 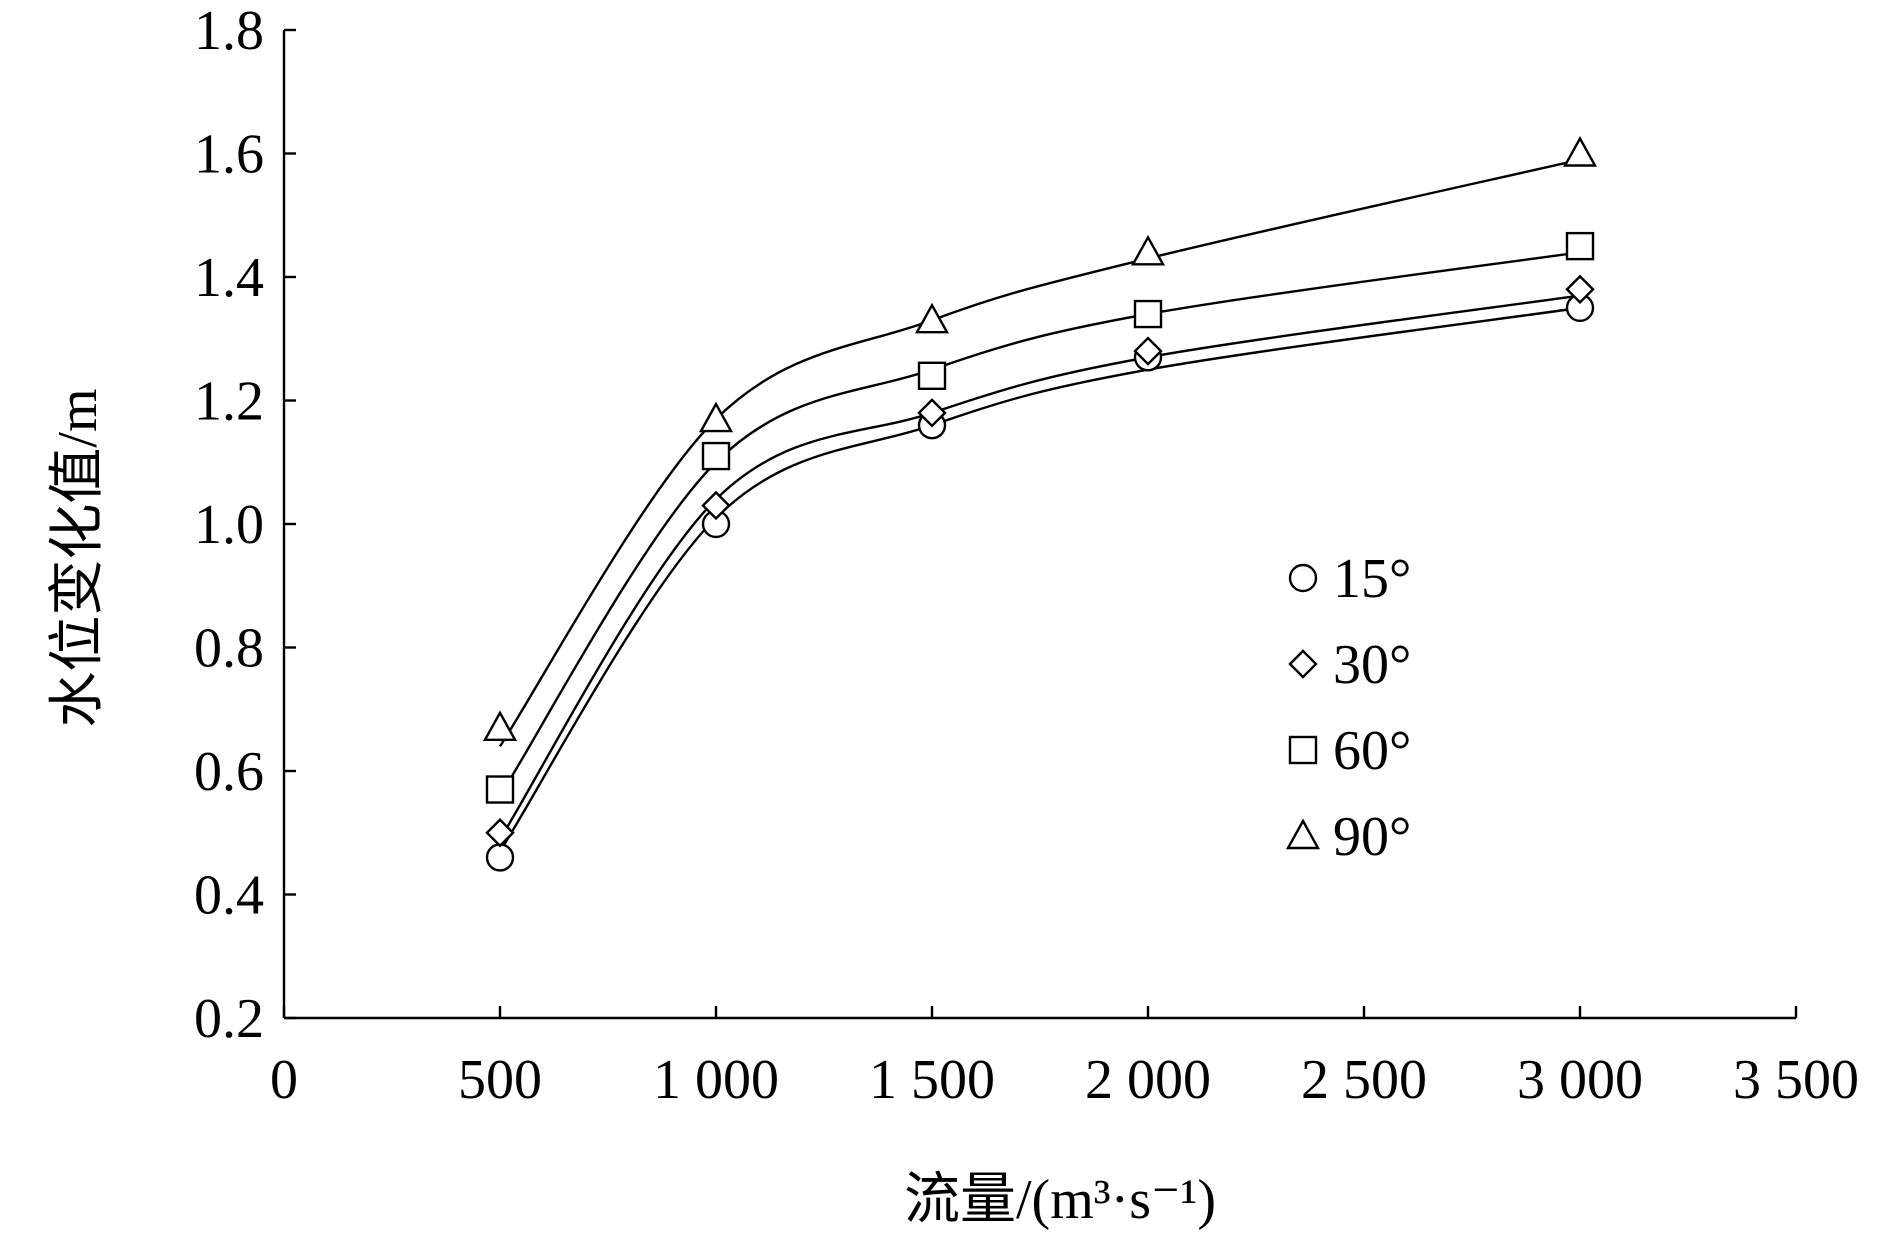 I want to click on y-tick-label: 1.0, so click(x=229, y=525).